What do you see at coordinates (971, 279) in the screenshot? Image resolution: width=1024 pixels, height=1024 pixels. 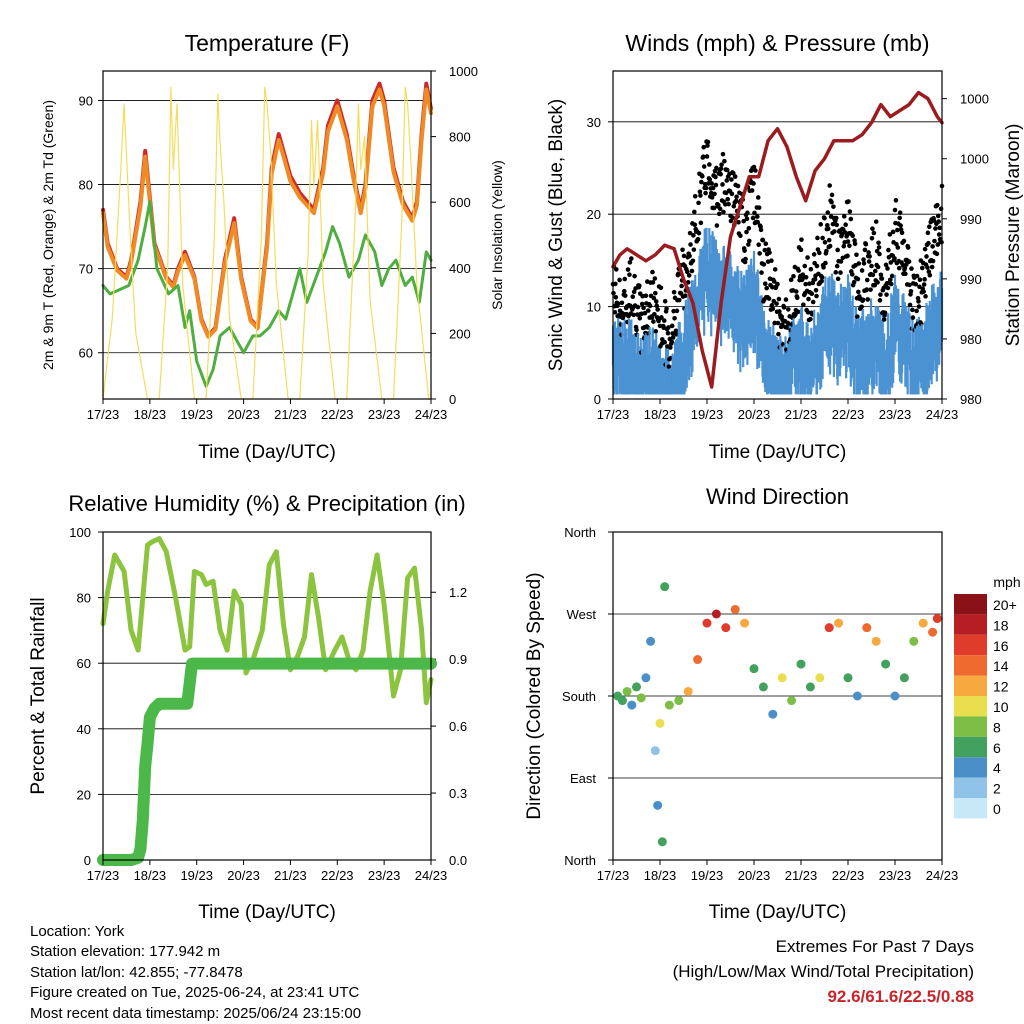 I see `y-right-tick-label: 990` at bounding box center [971, 279].